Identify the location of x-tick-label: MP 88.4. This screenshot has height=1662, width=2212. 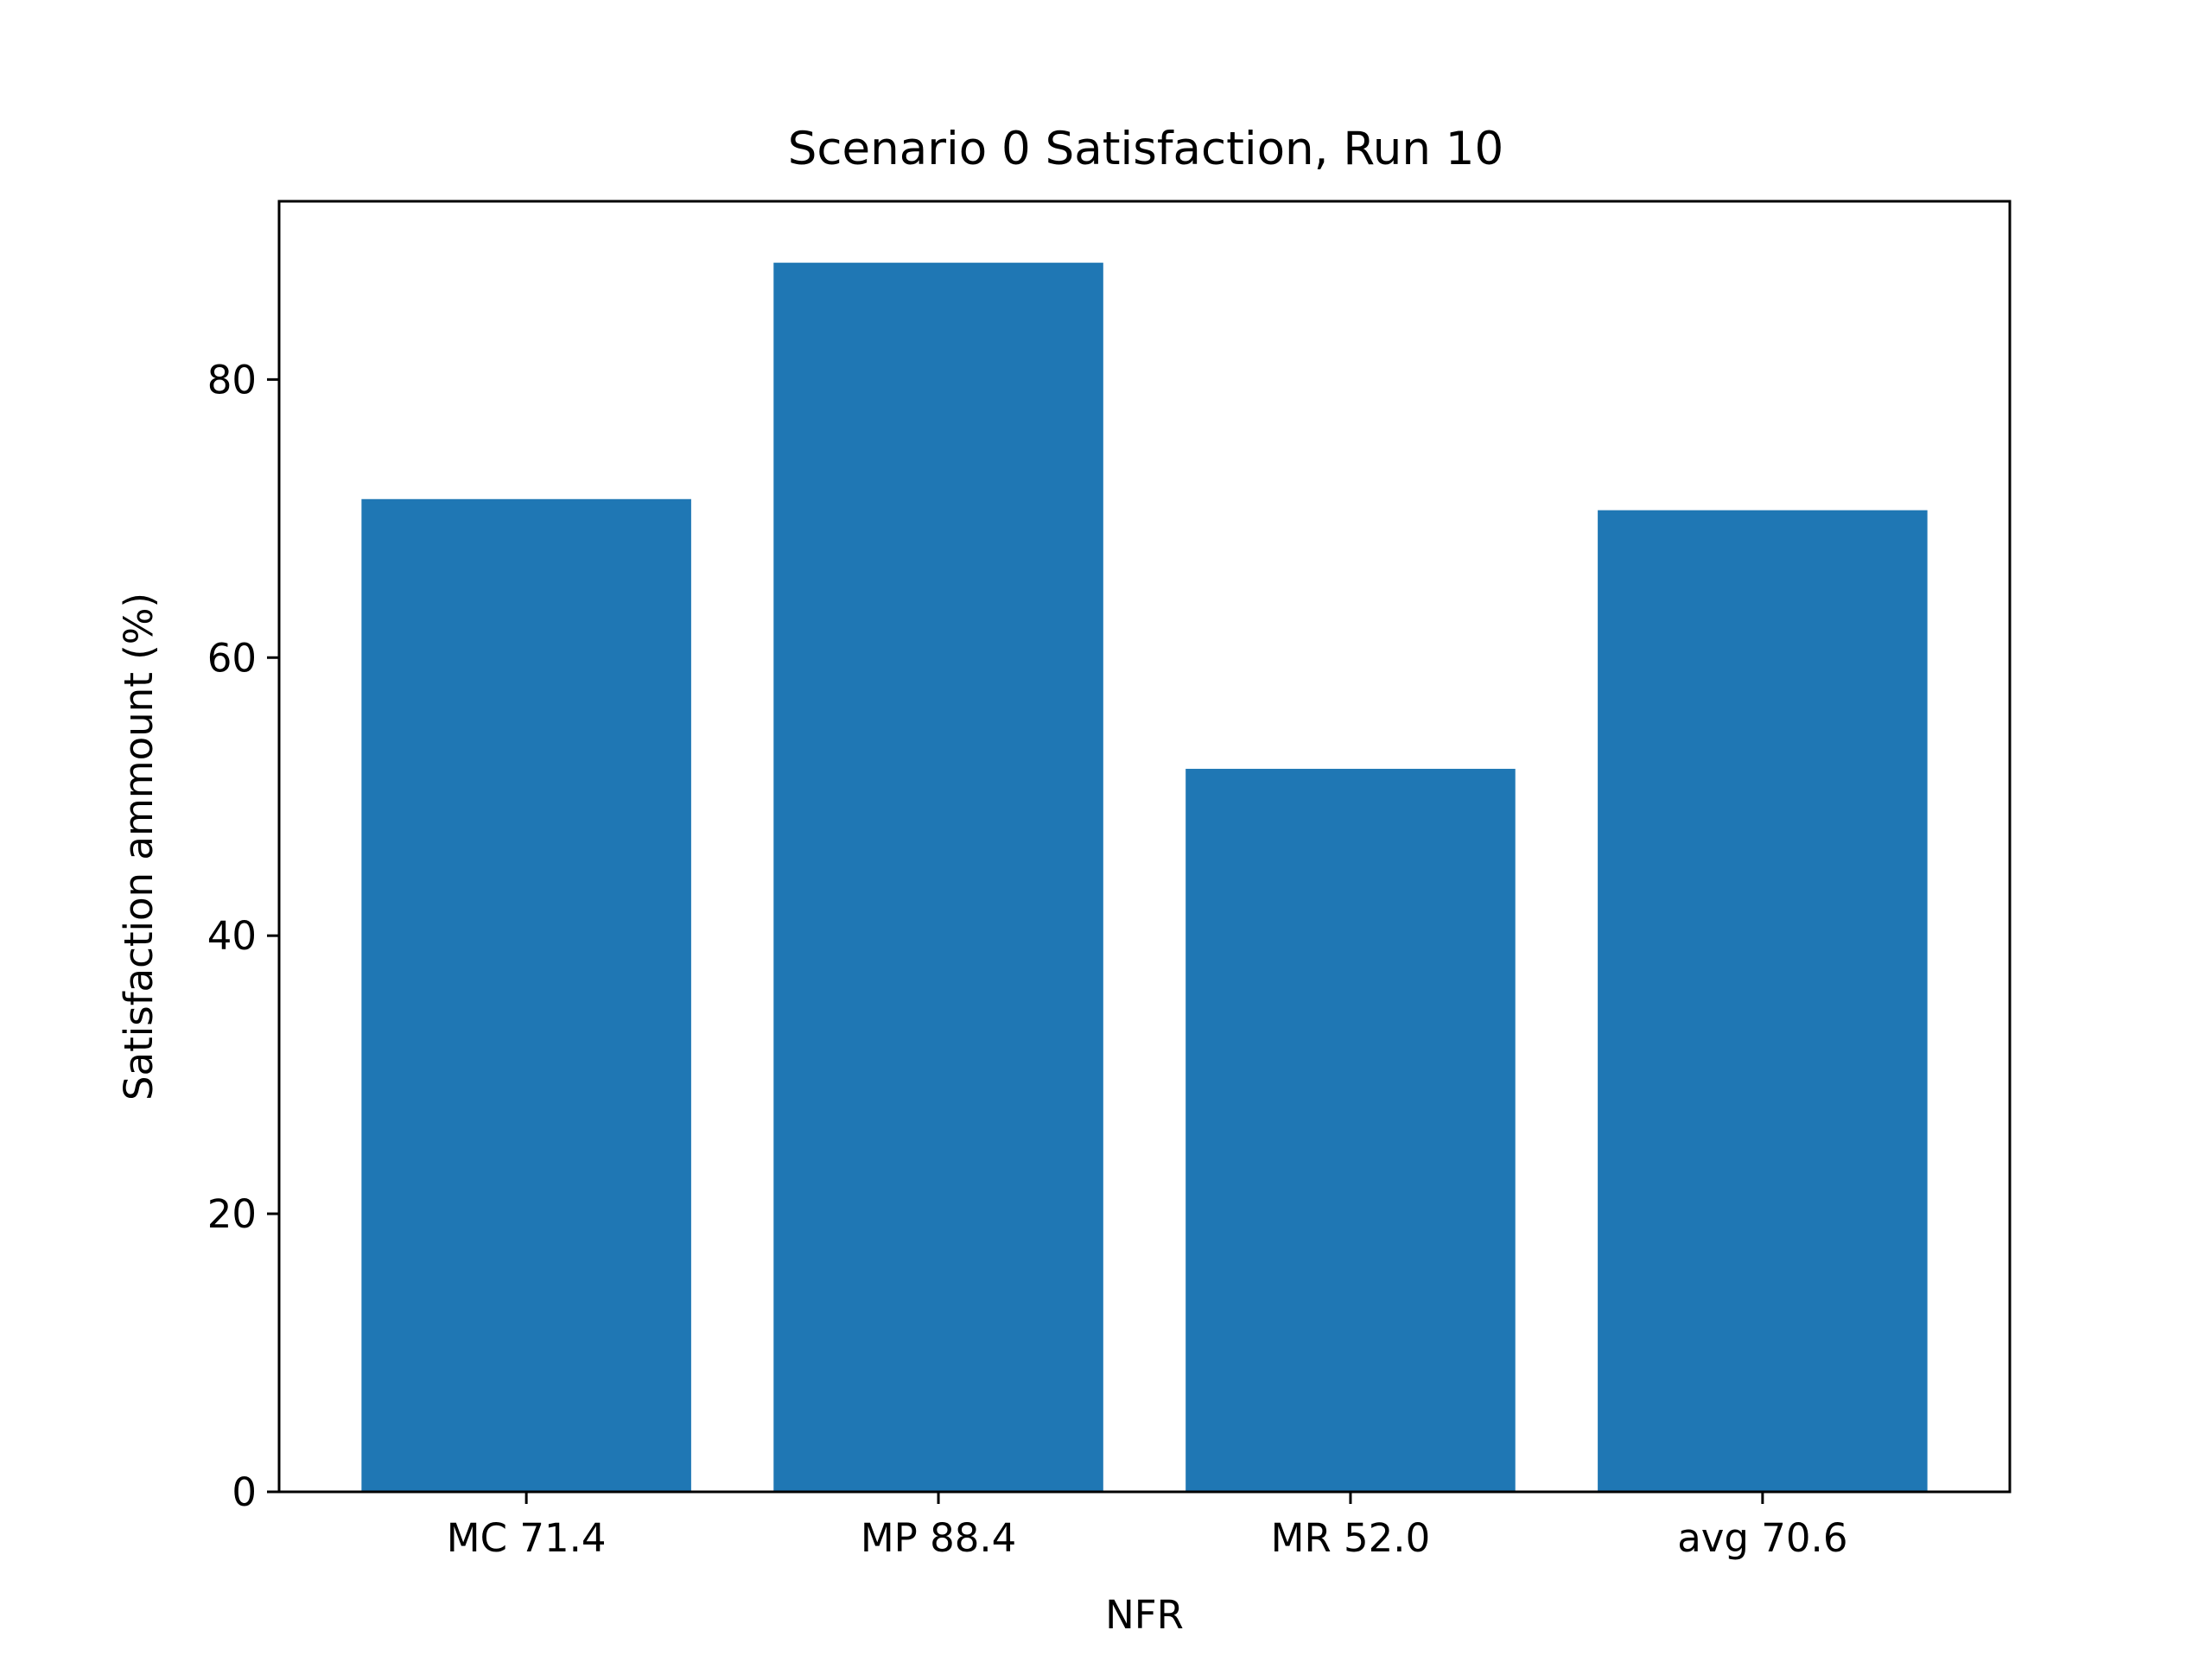
(938, 1538).